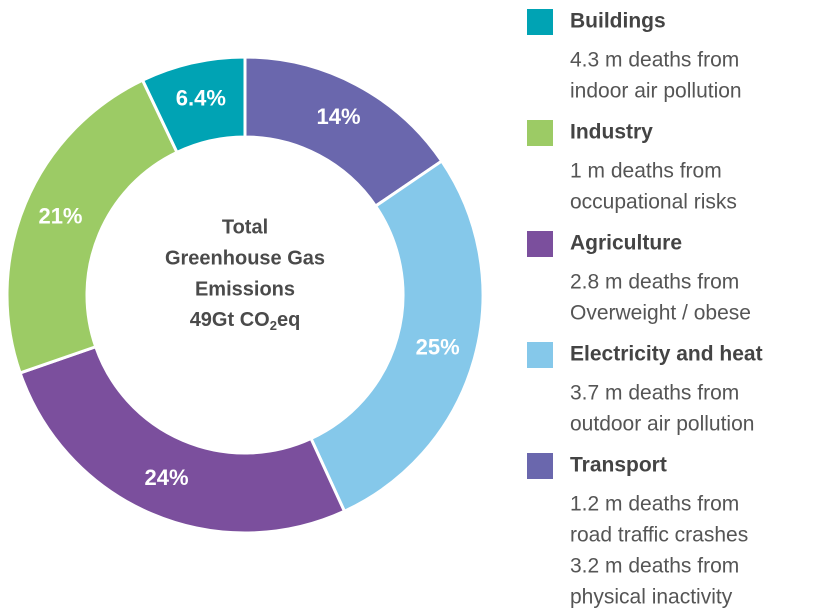 The height and width of the screenshot is (616, 839). Describe the element at coordinates (273, 325) in the screenshot. I see `subscript: 2` at that location.